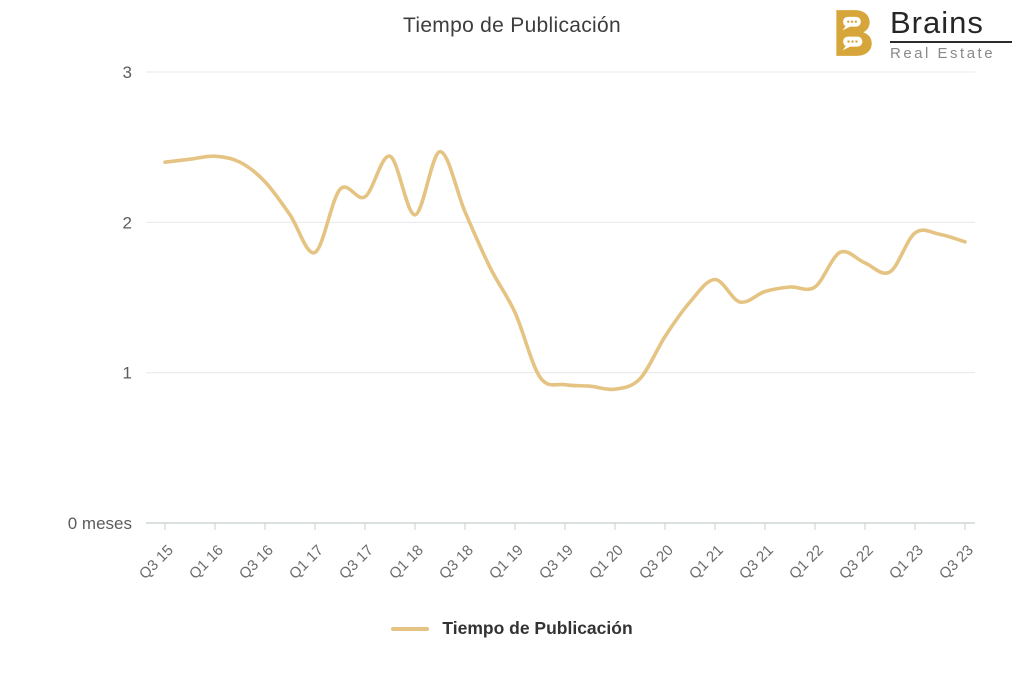 Image resolution: width=1024 pixels, height=683 pixels. Describe the element at coordinates (556, 562) in the screenshot. I see `x-axis-label: Q3 19` at that location.